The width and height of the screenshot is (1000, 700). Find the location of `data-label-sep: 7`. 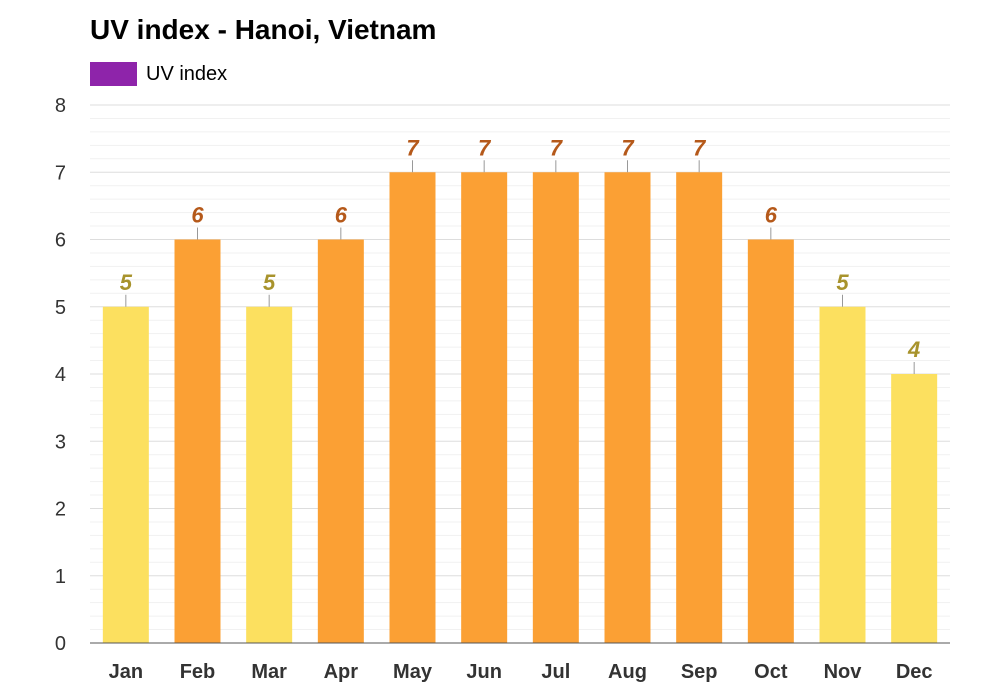

data-label-sep: 7 is located at coordinates (700, 147).